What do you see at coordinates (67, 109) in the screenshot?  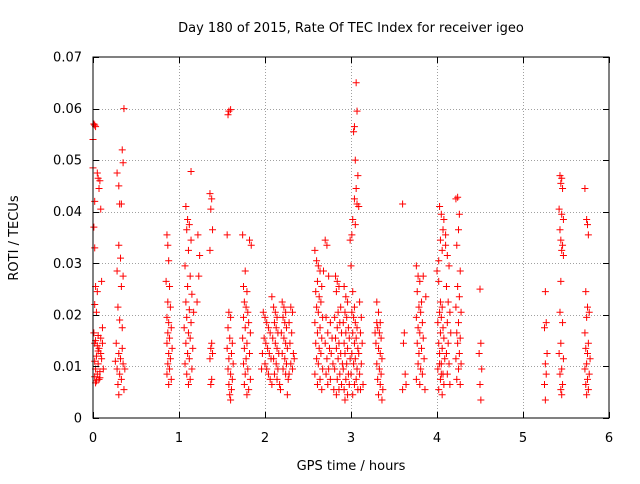 I see `y-tick-label: 0.06` at bounding box center [67, 109].